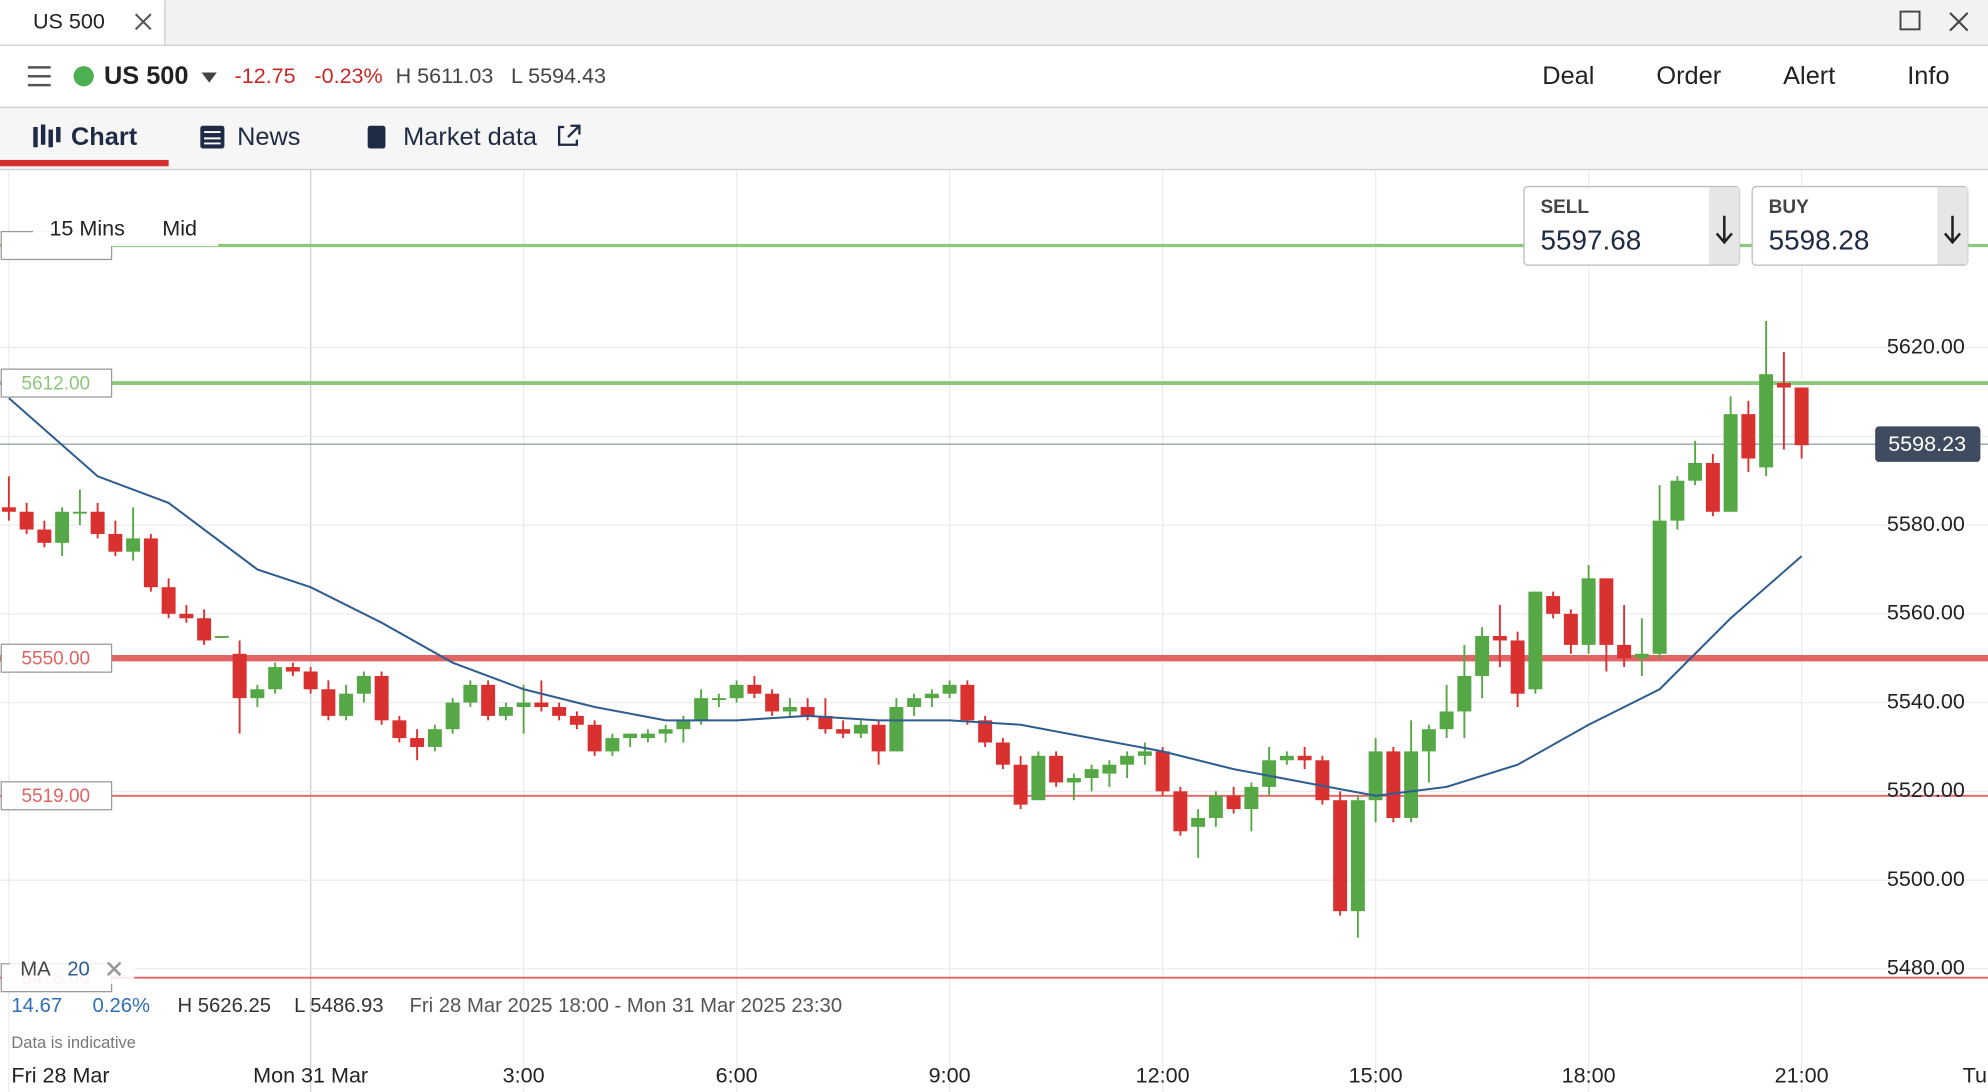 The height and width of the screenshot is (1092, 1988). What do you see at coordinates (35, 969) in the screenshot?
I see `ma-label: MA` at bounding box center [35, 969].